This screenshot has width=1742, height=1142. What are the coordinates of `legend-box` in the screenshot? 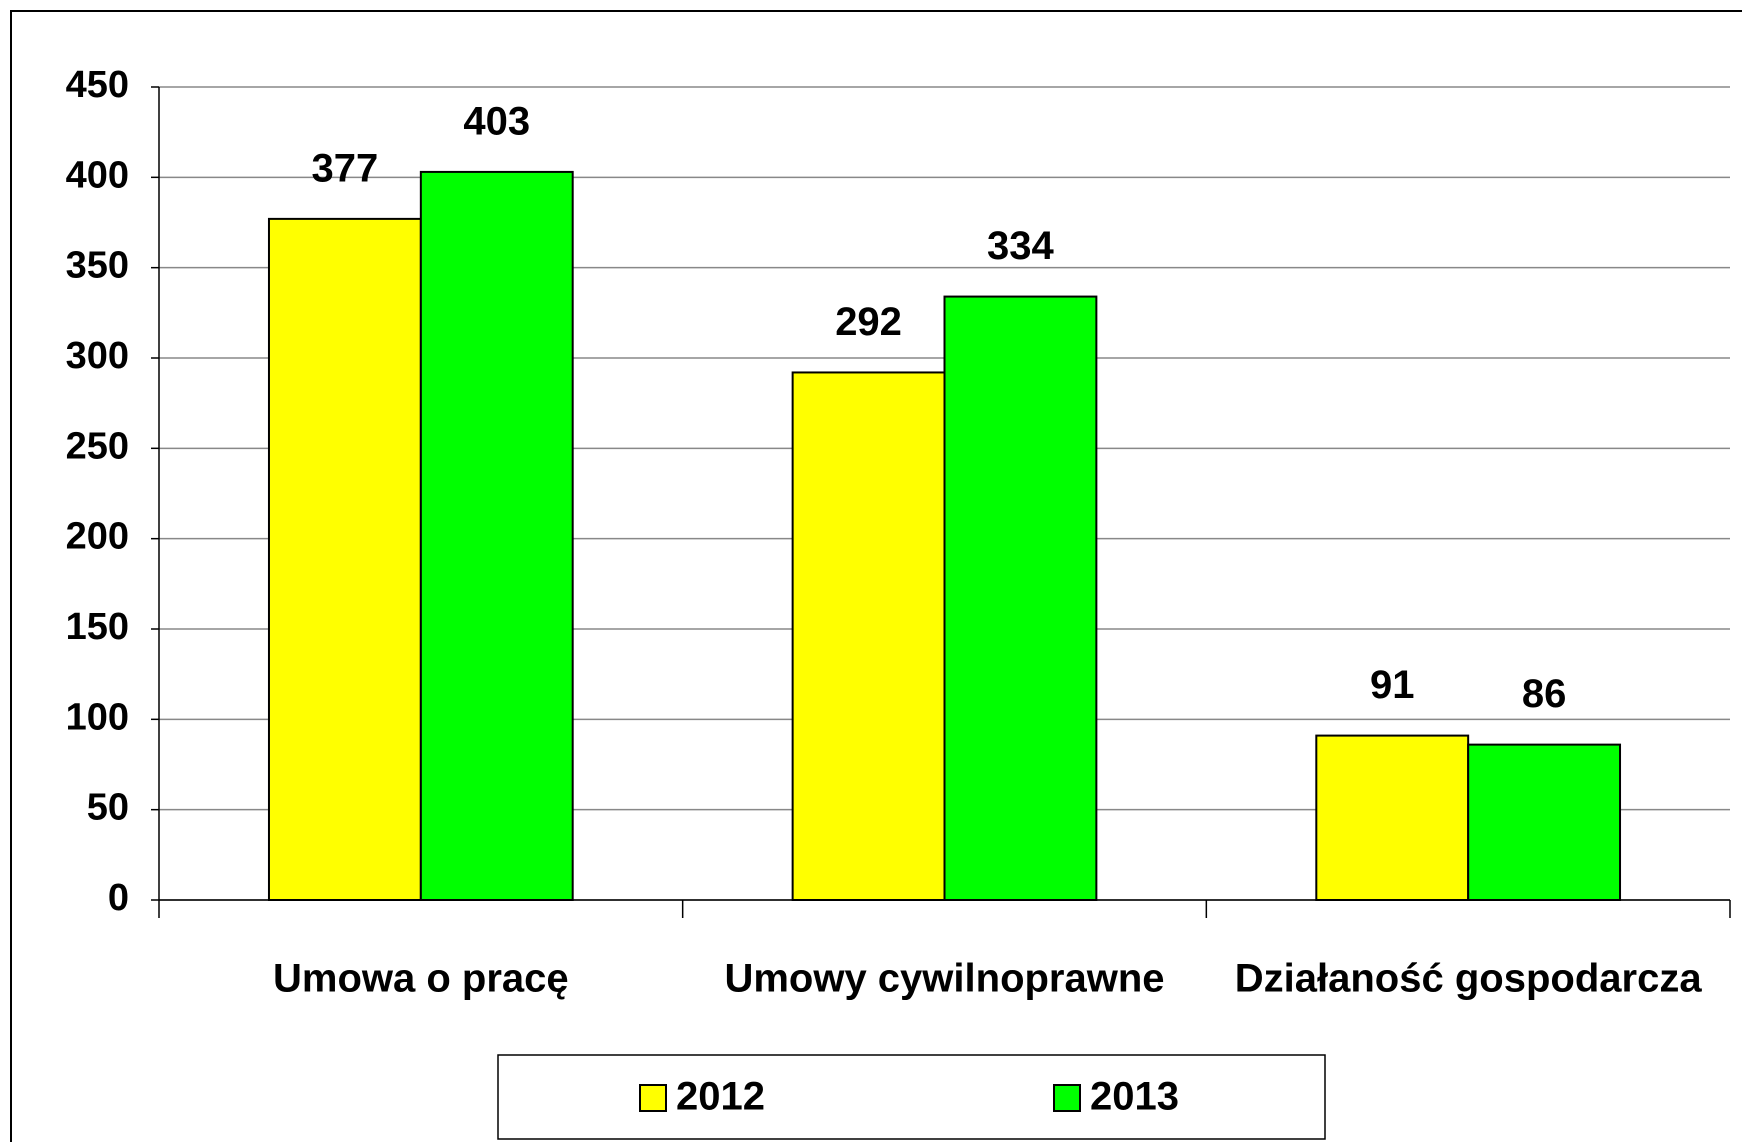 It's located at (911, 1097).